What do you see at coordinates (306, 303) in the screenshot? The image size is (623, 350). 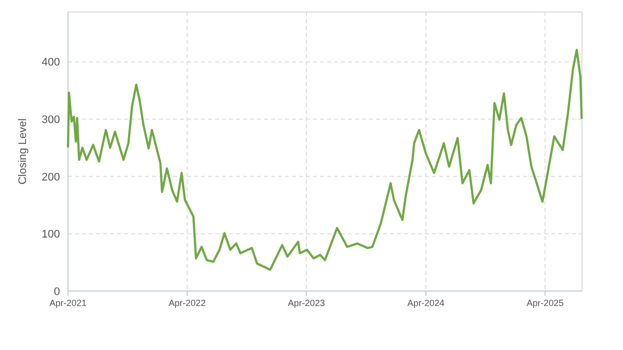 I see `x-tick-label: Apr-2023` at bounding box center [306, 303].